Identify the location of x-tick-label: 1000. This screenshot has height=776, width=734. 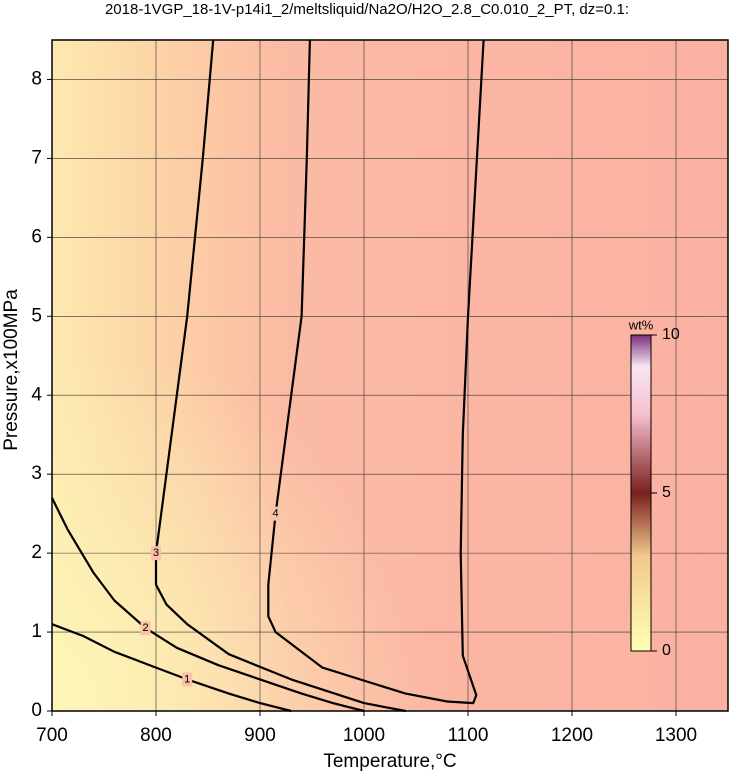
(364, 735).